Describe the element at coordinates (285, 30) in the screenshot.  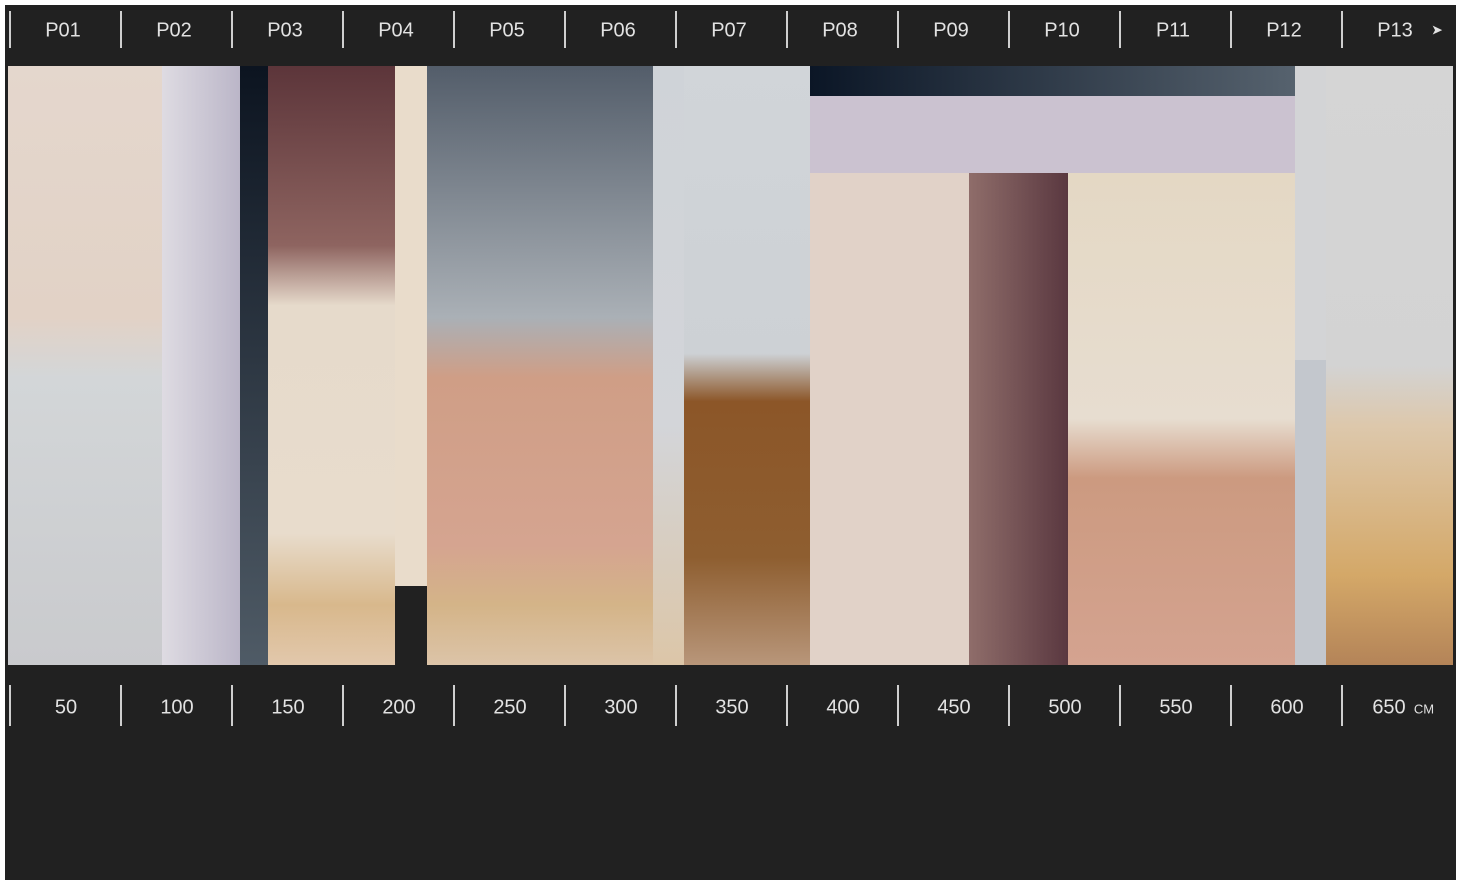
I see `panel-label: P03` at that location.